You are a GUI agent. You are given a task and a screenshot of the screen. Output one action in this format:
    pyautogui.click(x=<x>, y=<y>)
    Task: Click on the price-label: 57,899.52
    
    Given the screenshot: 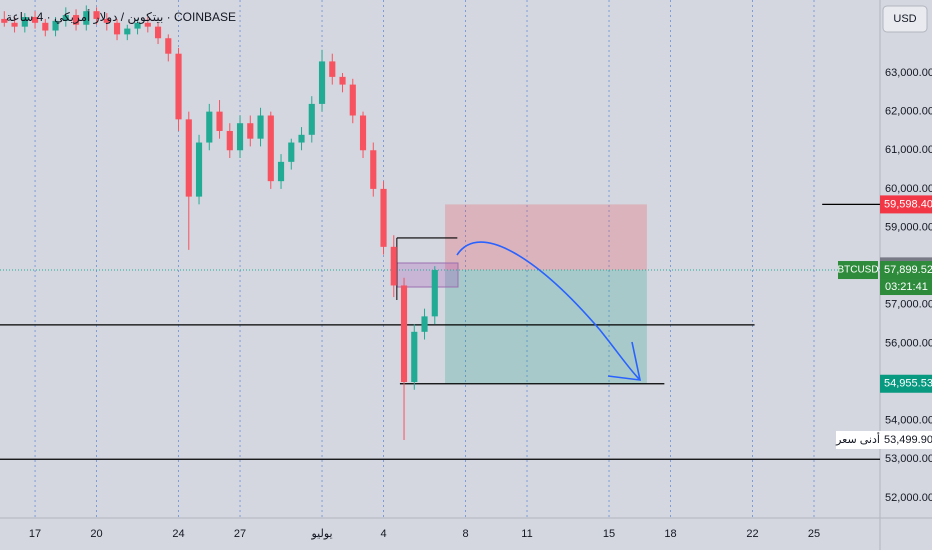 What is the action you would take?
    pyautogui.click(x=908, y=270)
    